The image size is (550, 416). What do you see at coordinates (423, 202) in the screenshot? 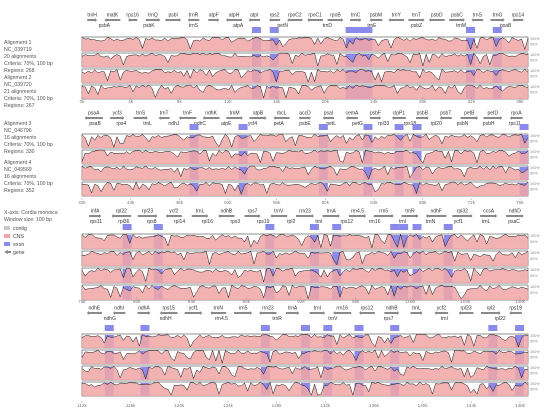
I see `tick-label: 68k` at bounding box center [423, 202].